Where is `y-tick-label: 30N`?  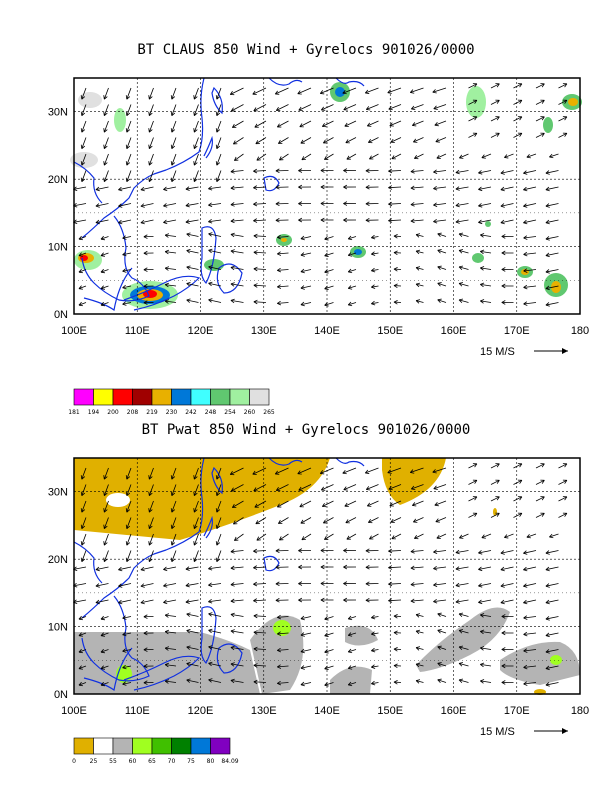
y-tick-label: 30N is located at coordinates (58, 113).